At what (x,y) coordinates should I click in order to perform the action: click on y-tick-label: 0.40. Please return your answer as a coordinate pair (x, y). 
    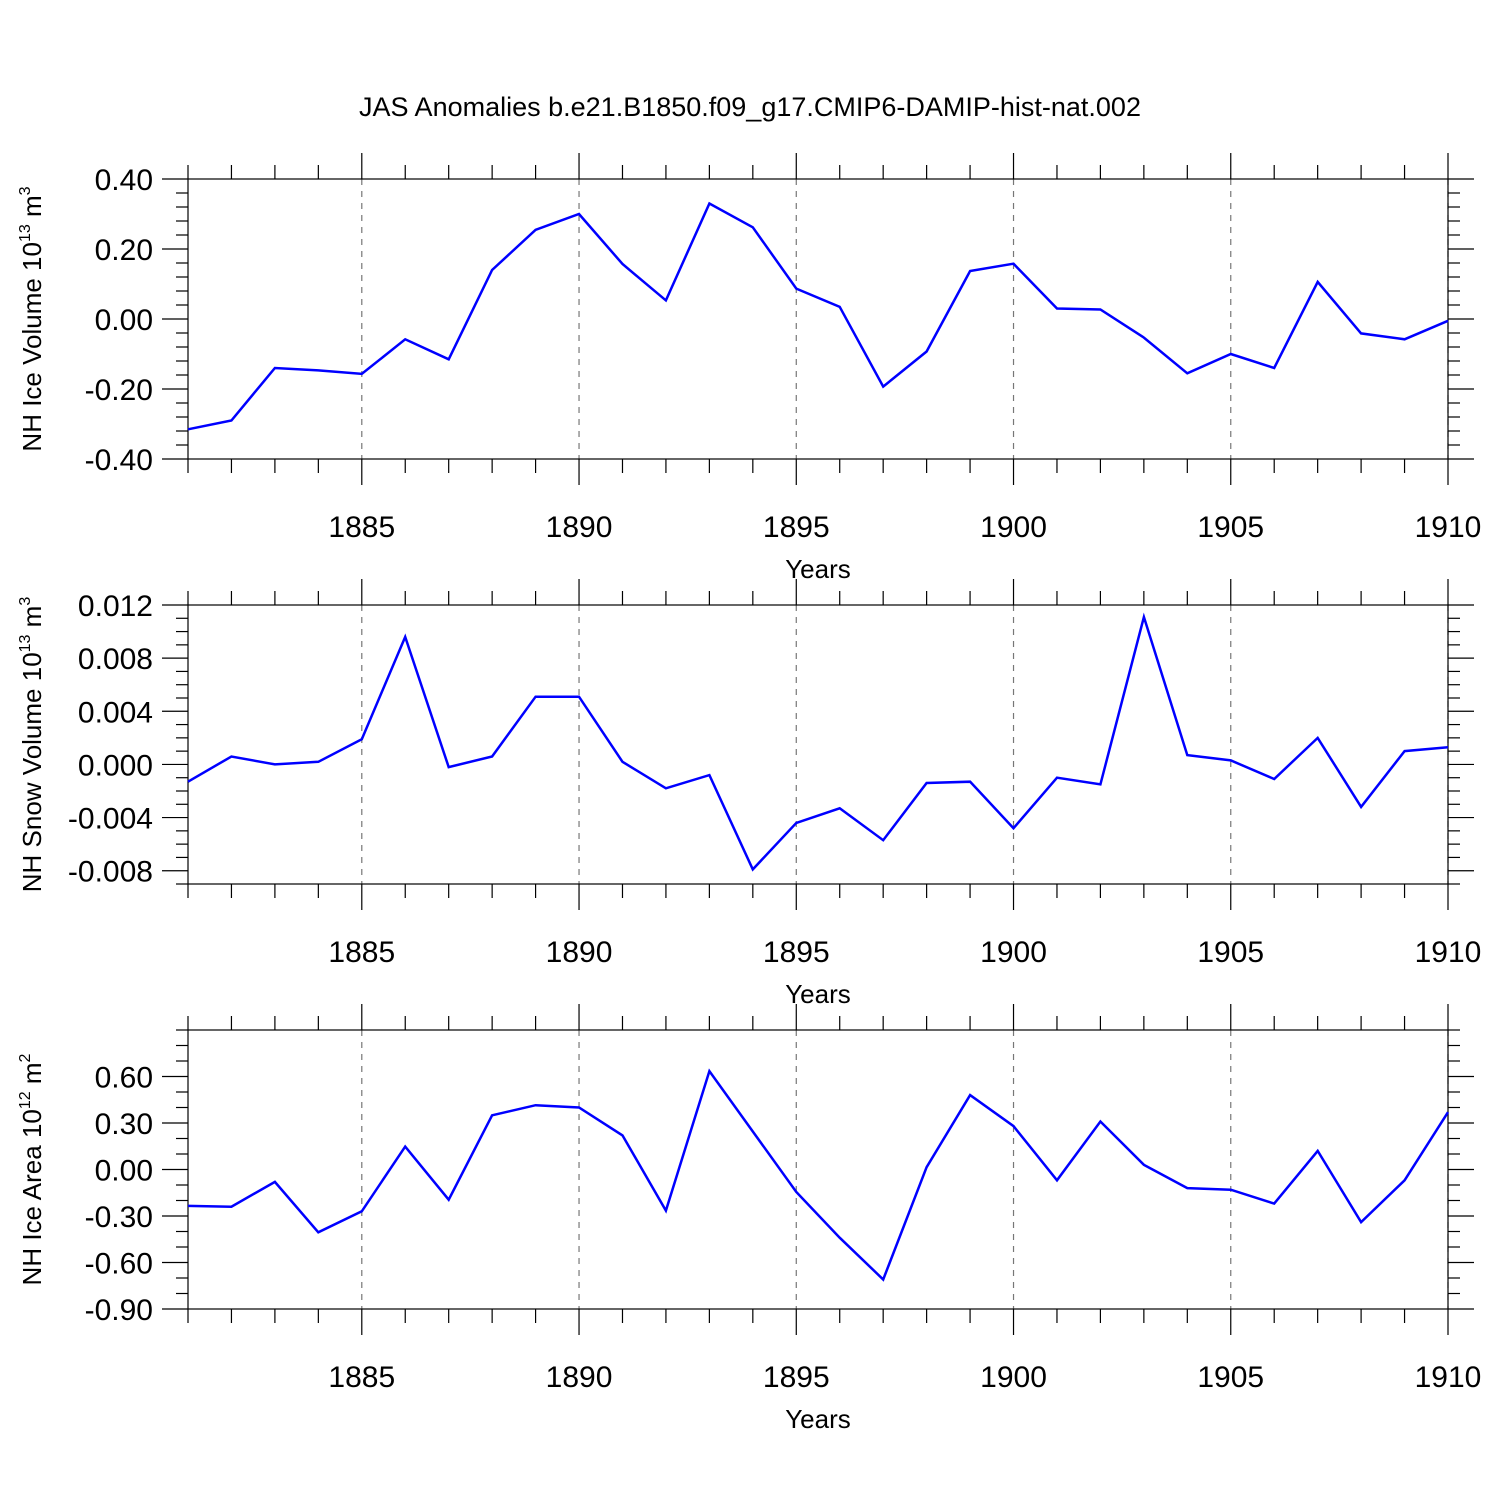
    Looking at the image, I should click on (124, 180).